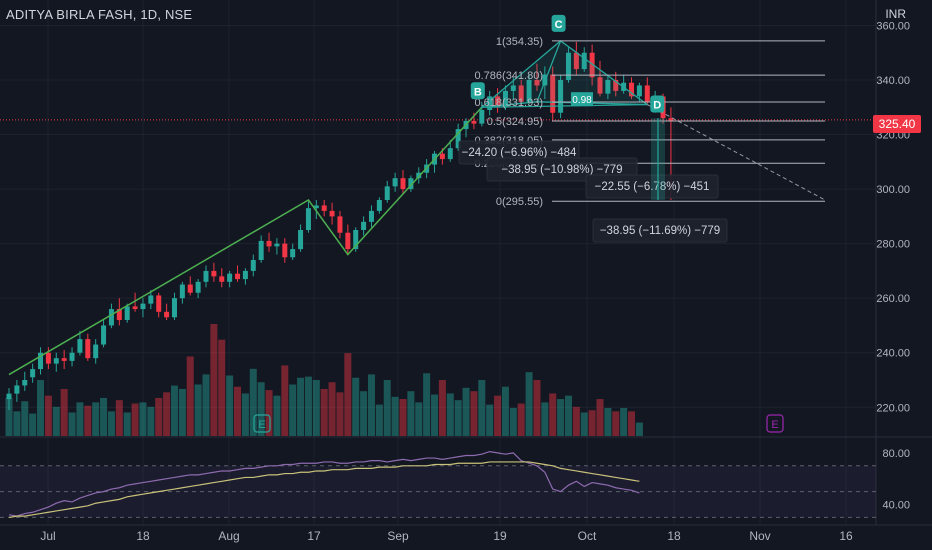 This screenshot has height=550, width=932. What do you see at coordinates (99, 14) in the screenshot?
I see `symbol-title: ADITYA BIRLA FASH, 1D, NSE` at bounding box center [99, 14].